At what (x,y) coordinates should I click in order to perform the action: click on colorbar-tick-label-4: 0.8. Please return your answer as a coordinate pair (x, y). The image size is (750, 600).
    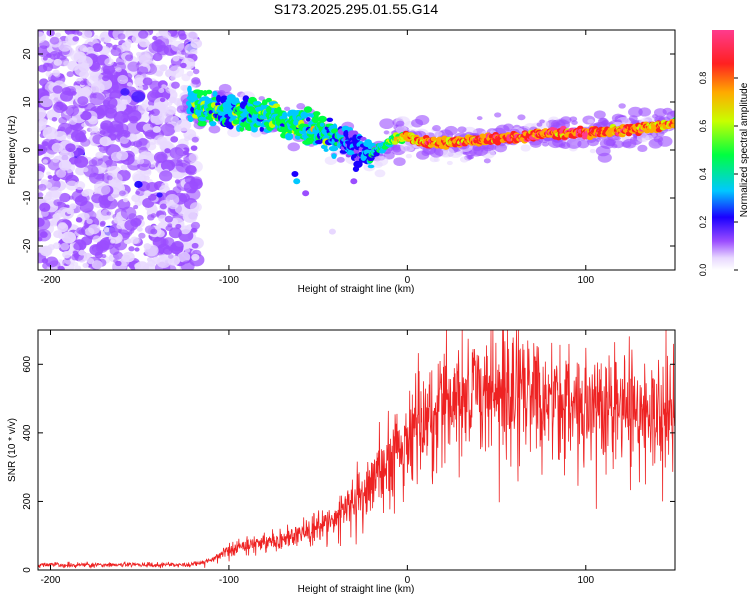
    Looking at the image, I should click on (703, 78).